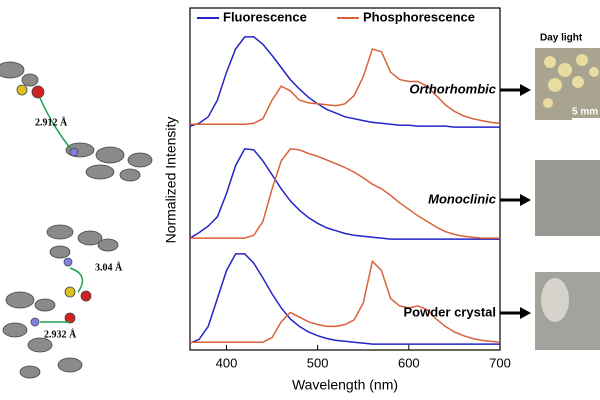 The height and width of the screenshot is (400, 600). I want to click on panel-label: Orthorhombic, so click(452, 88).